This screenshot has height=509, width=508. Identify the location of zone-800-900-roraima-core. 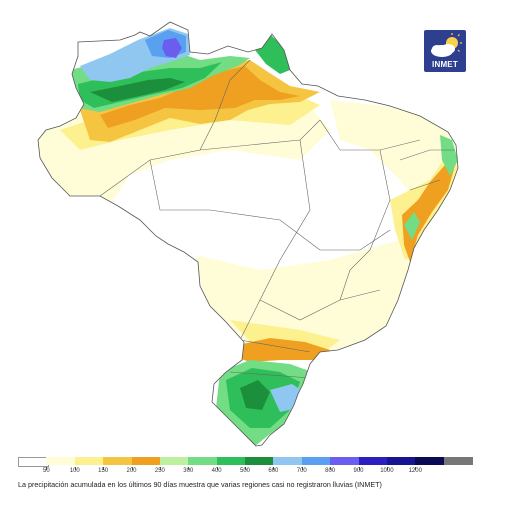
(172, 48).